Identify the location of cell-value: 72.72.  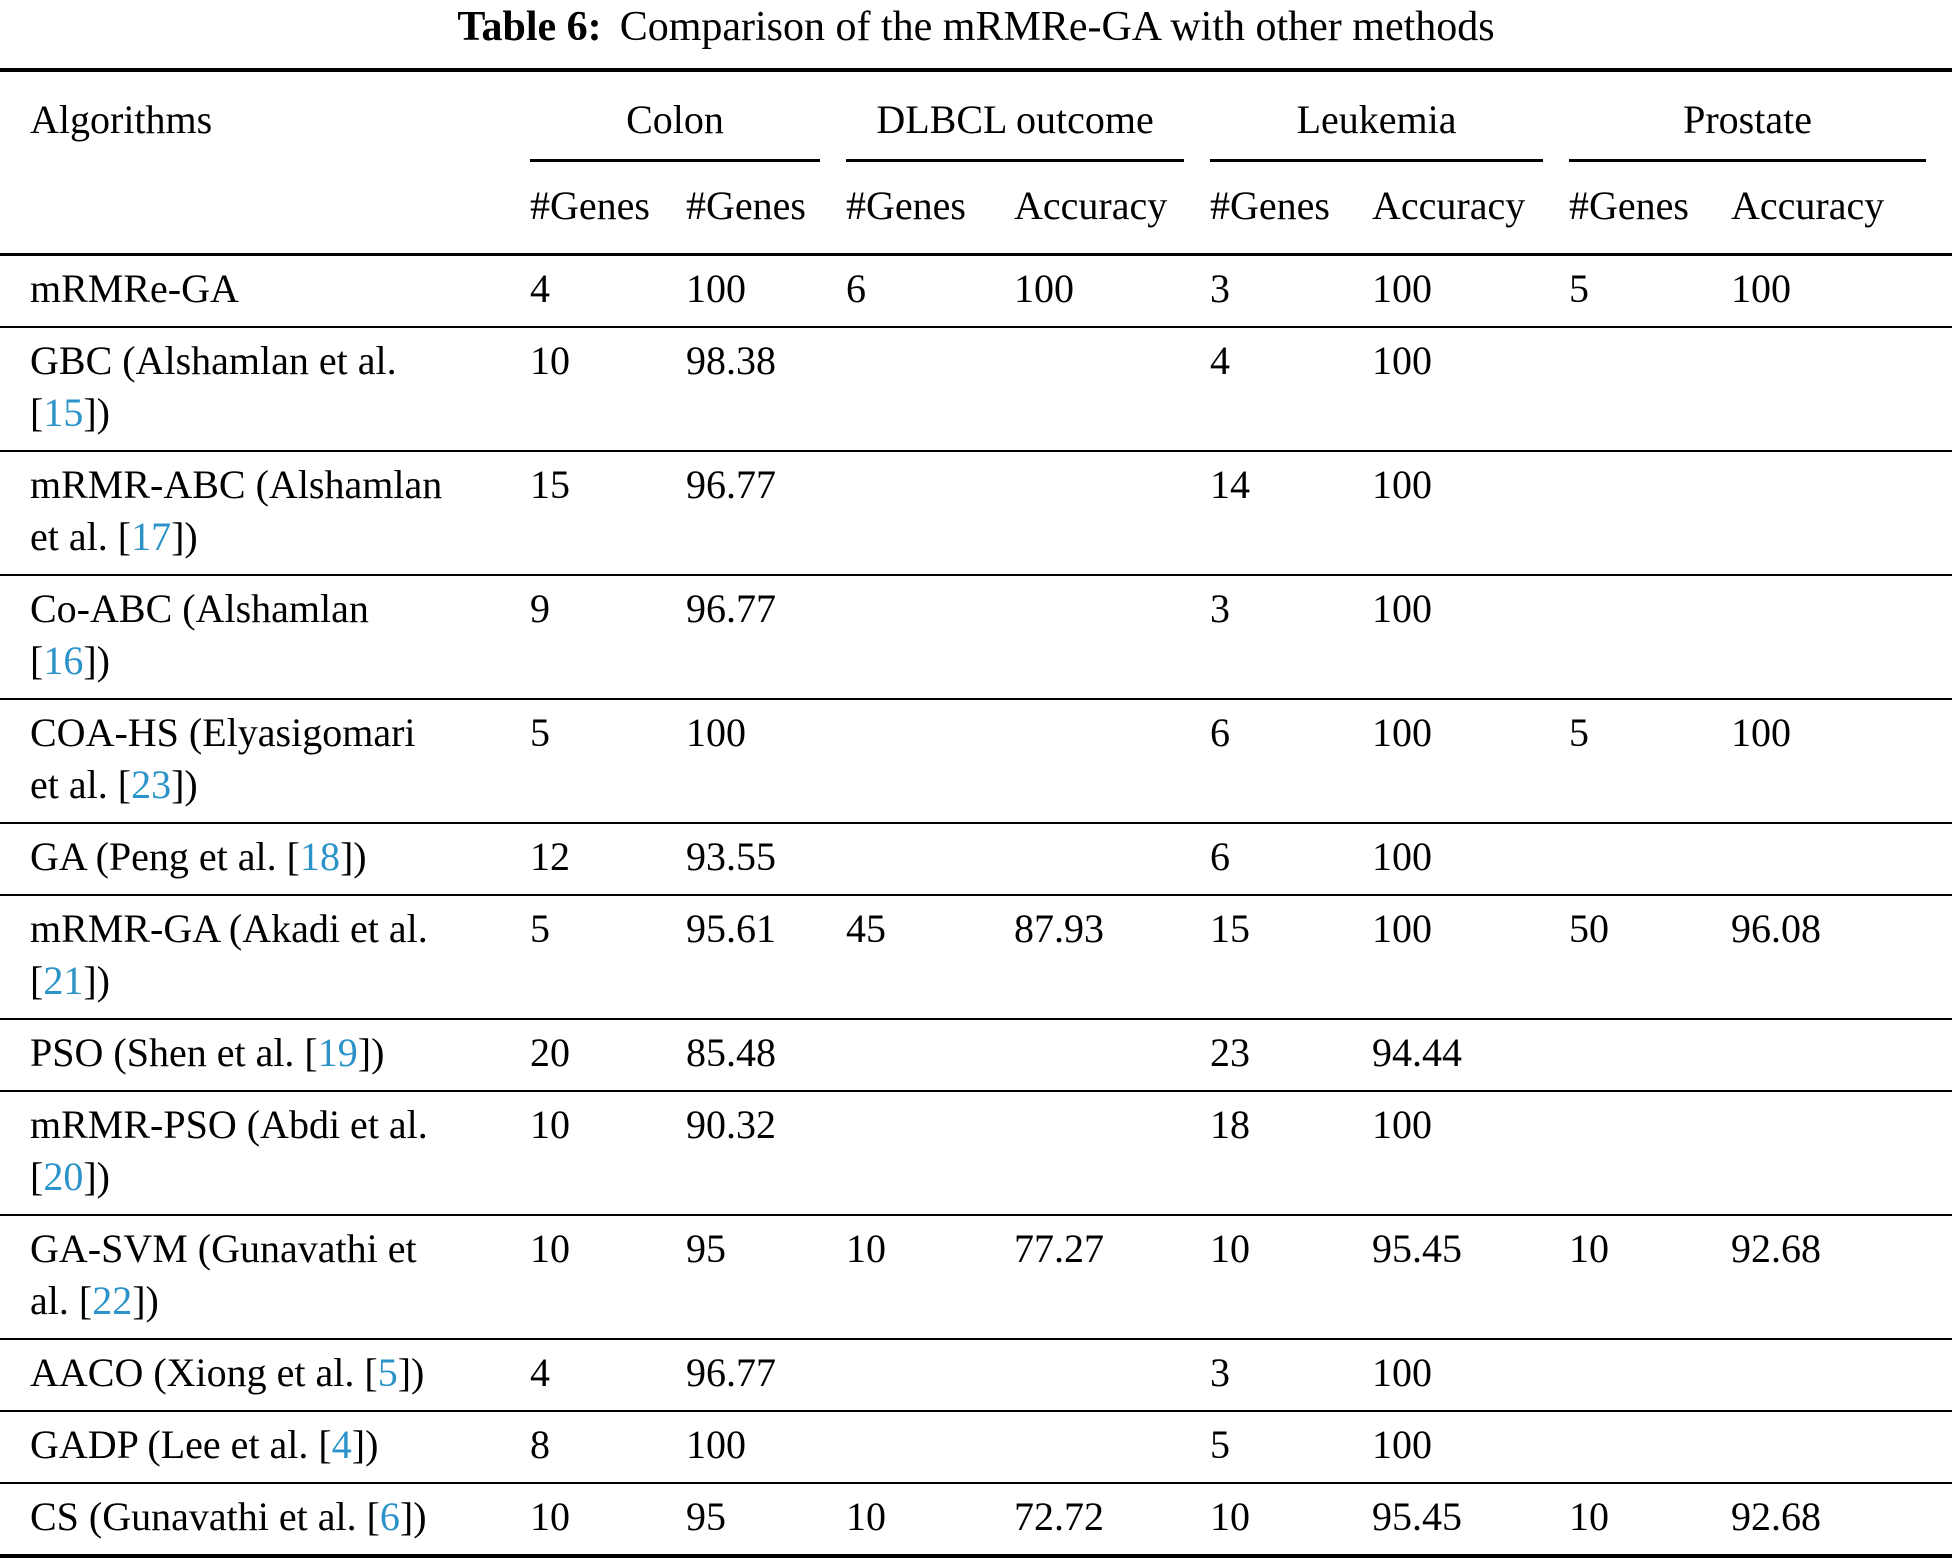
(1059, 1517).